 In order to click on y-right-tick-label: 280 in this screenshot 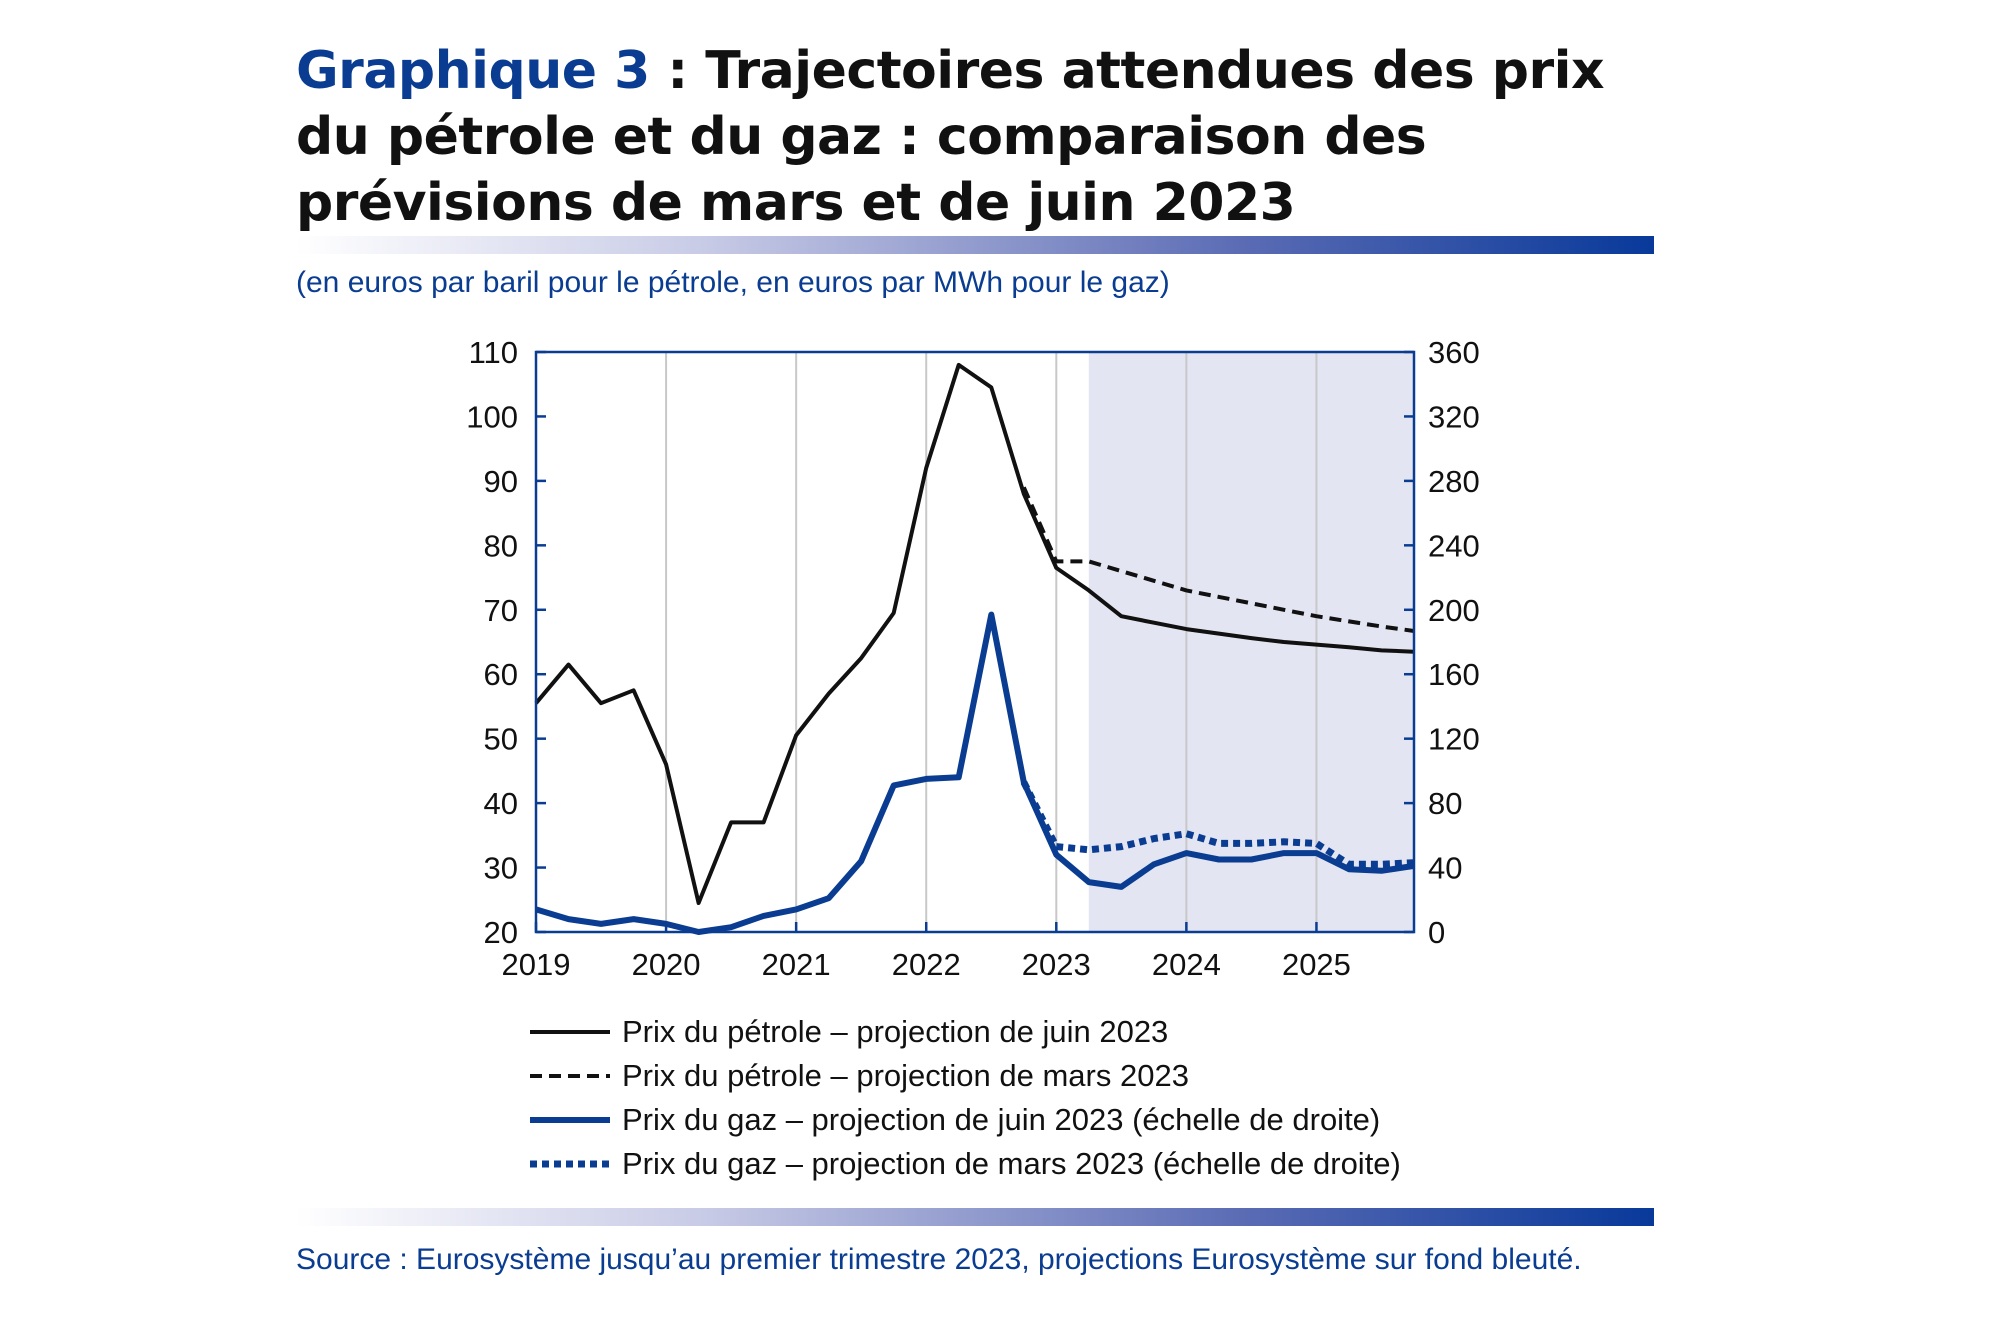, I will do `click(1454, 481)`.